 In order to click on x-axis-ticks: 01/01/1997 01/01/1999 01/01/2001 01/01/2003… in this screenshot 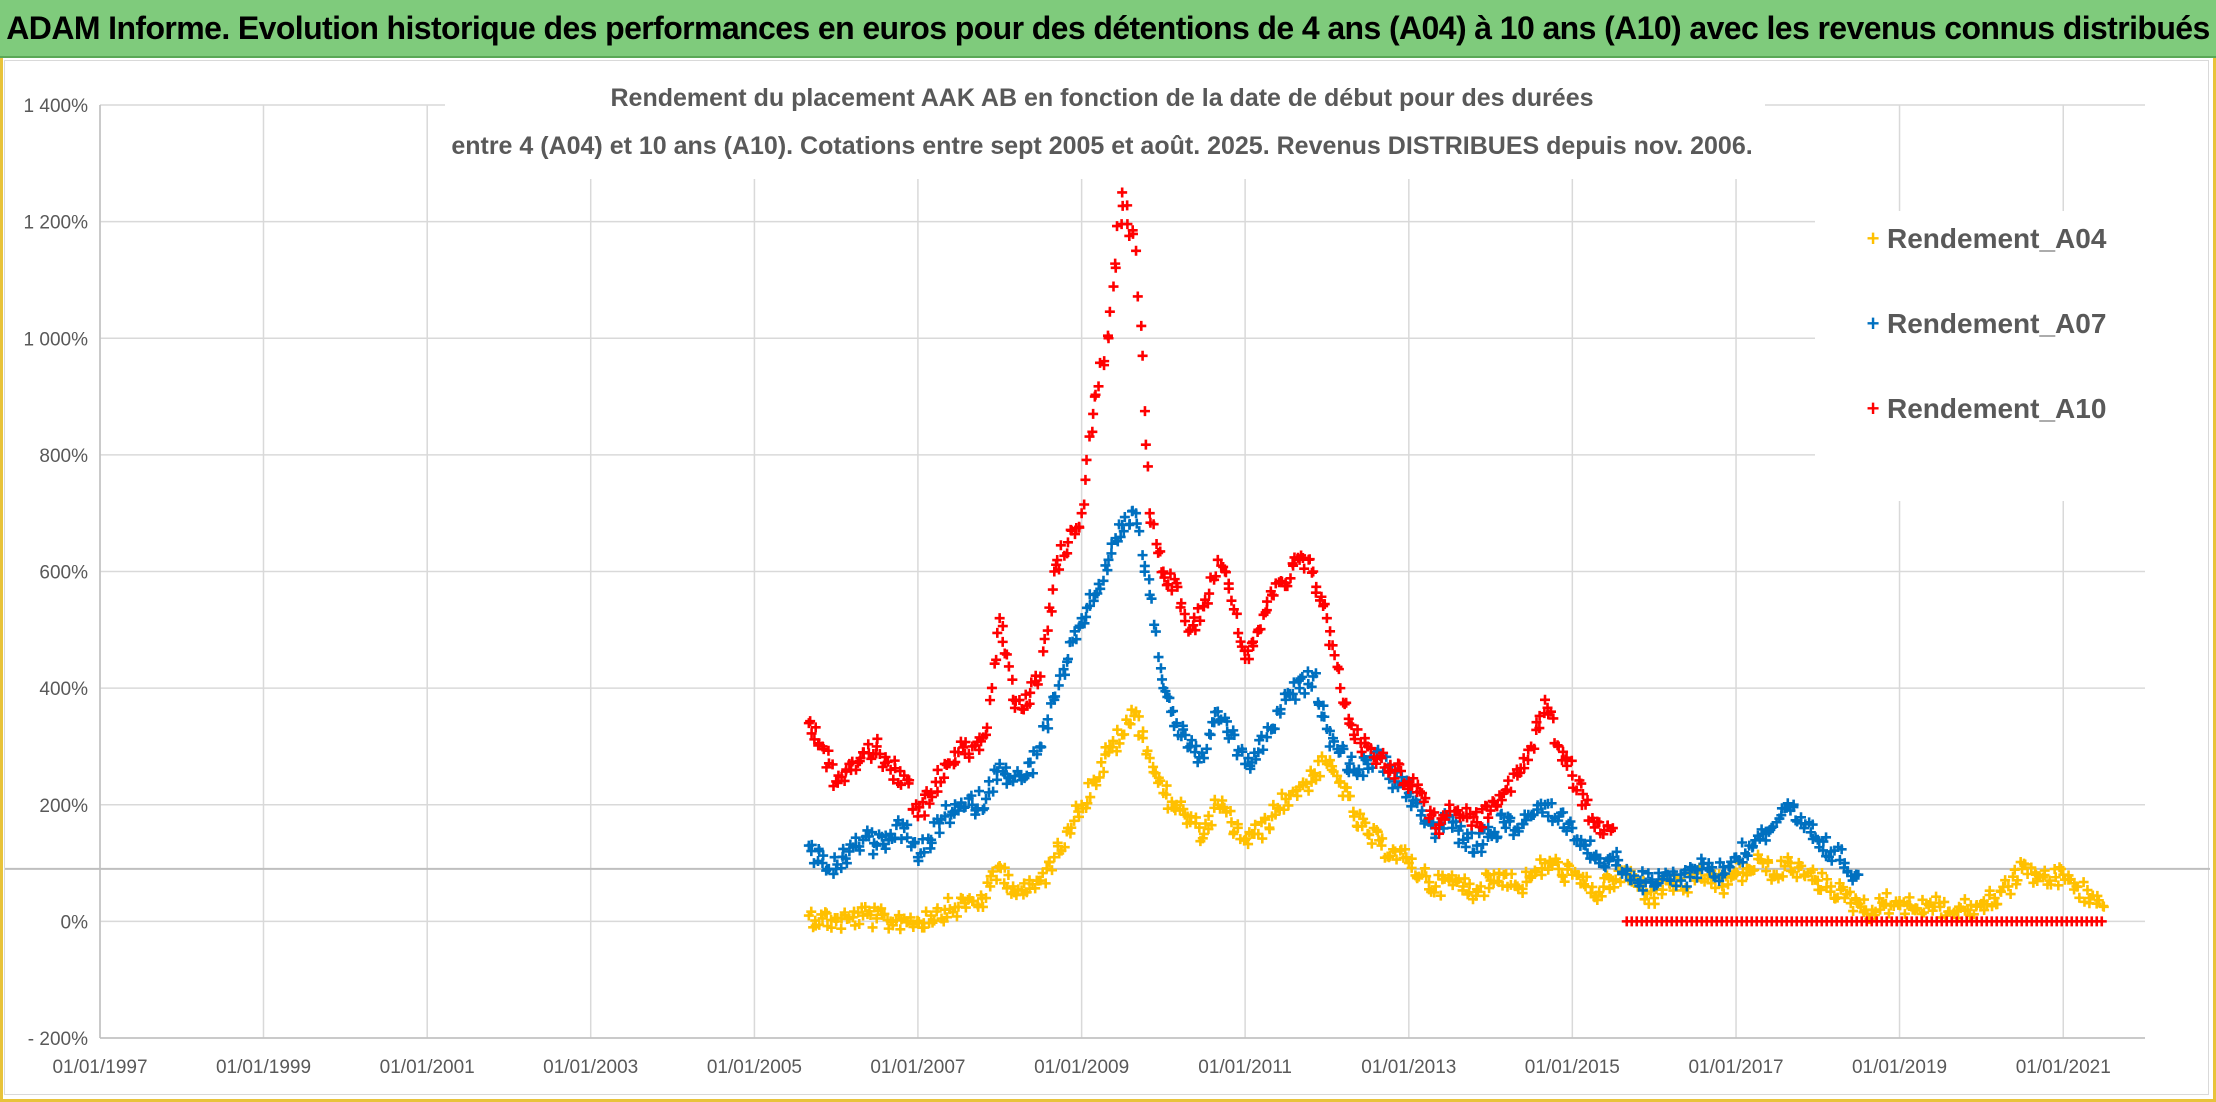, I will do `click(1081, 1067)`.